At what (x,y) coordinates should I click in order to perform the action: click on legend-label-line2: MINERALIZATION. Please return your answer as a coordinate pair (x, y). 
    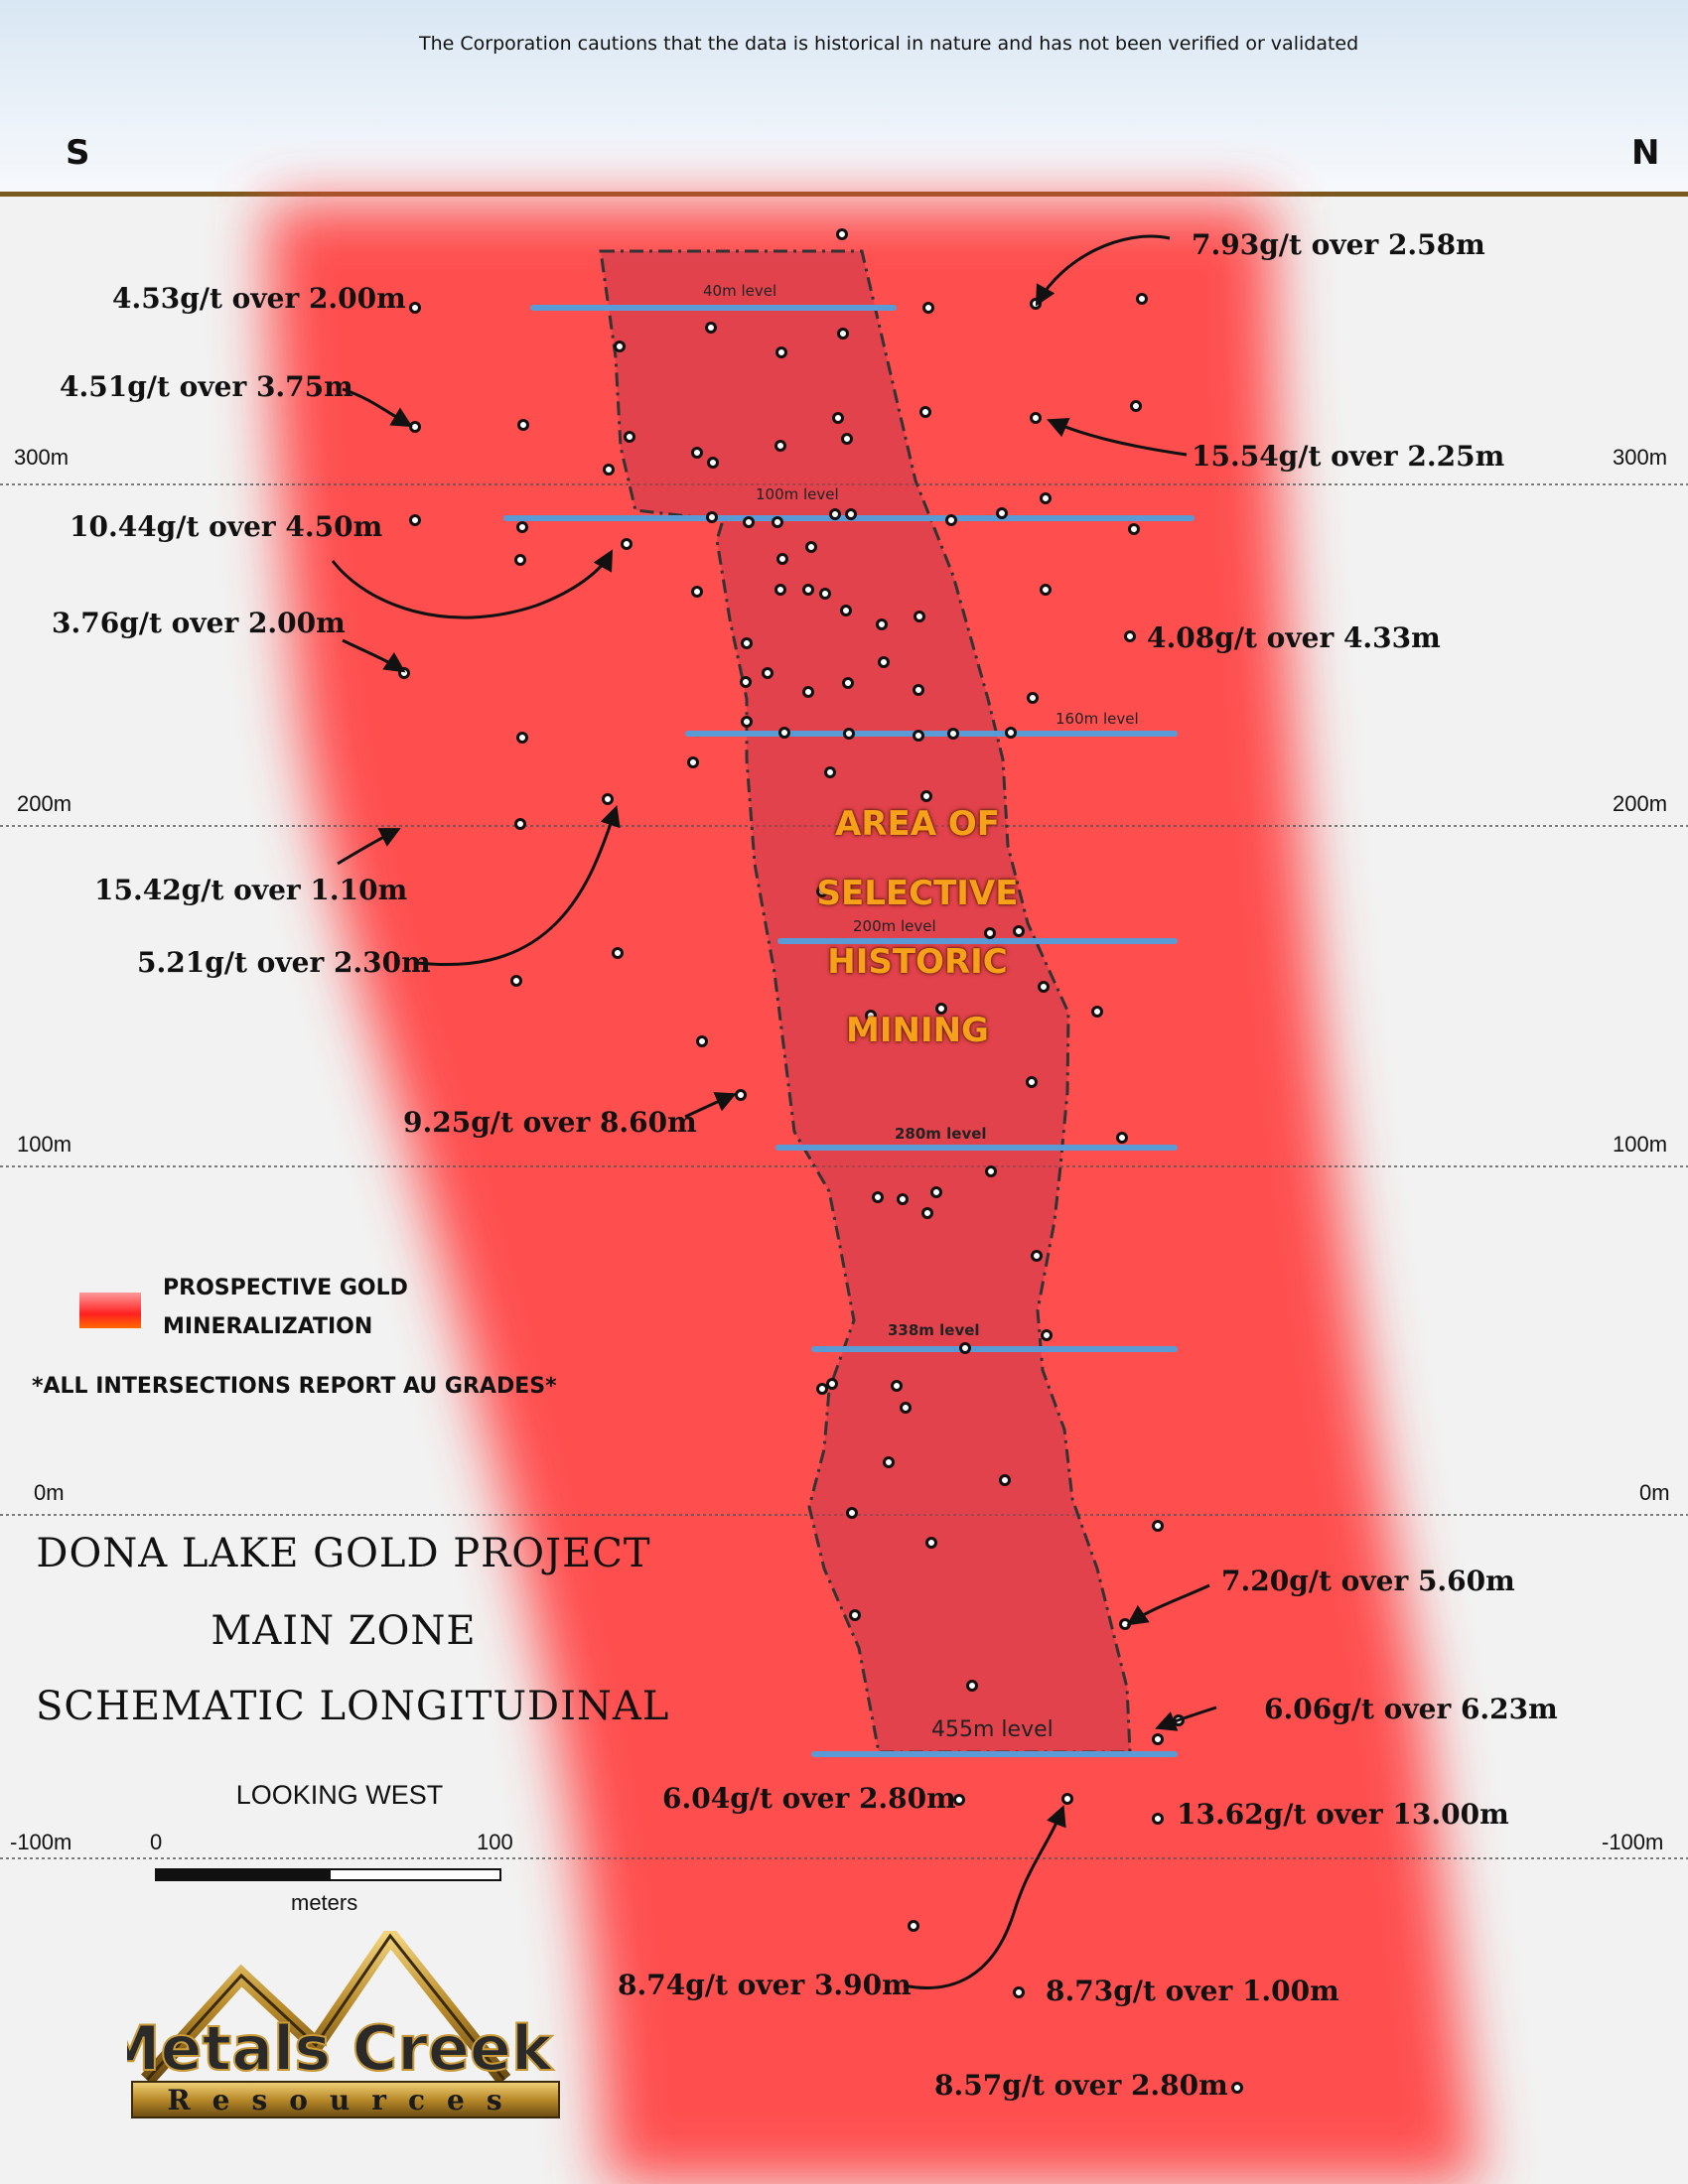
    Looking at the image, I should click on (268, 1326).